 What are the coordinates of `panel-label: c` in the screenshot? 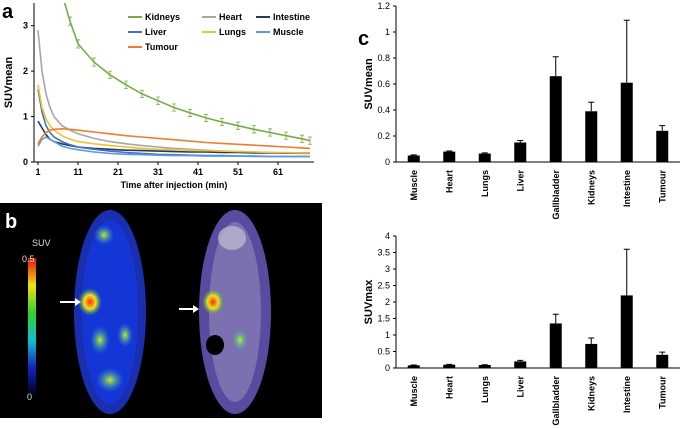 It's located at (363, 39).